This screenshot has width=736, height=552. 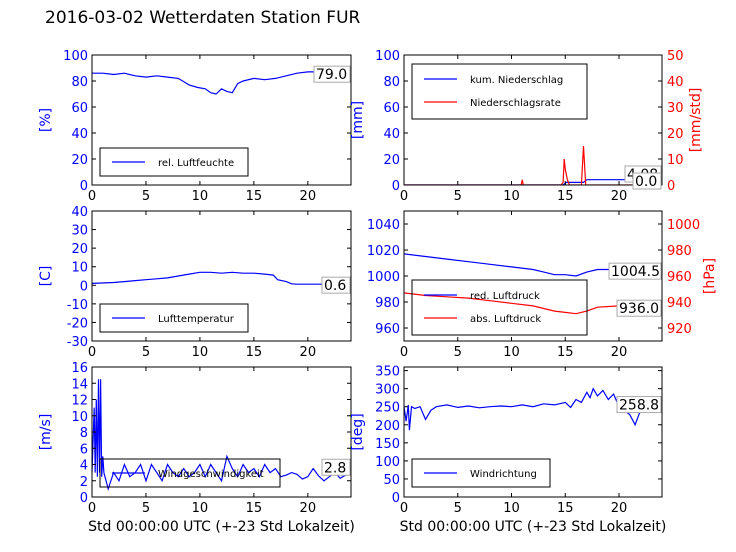 What do you see at coordinates (79, 384) in the screenshot?
I see `y-tick-label: 14` at bounding box center [79, 384].